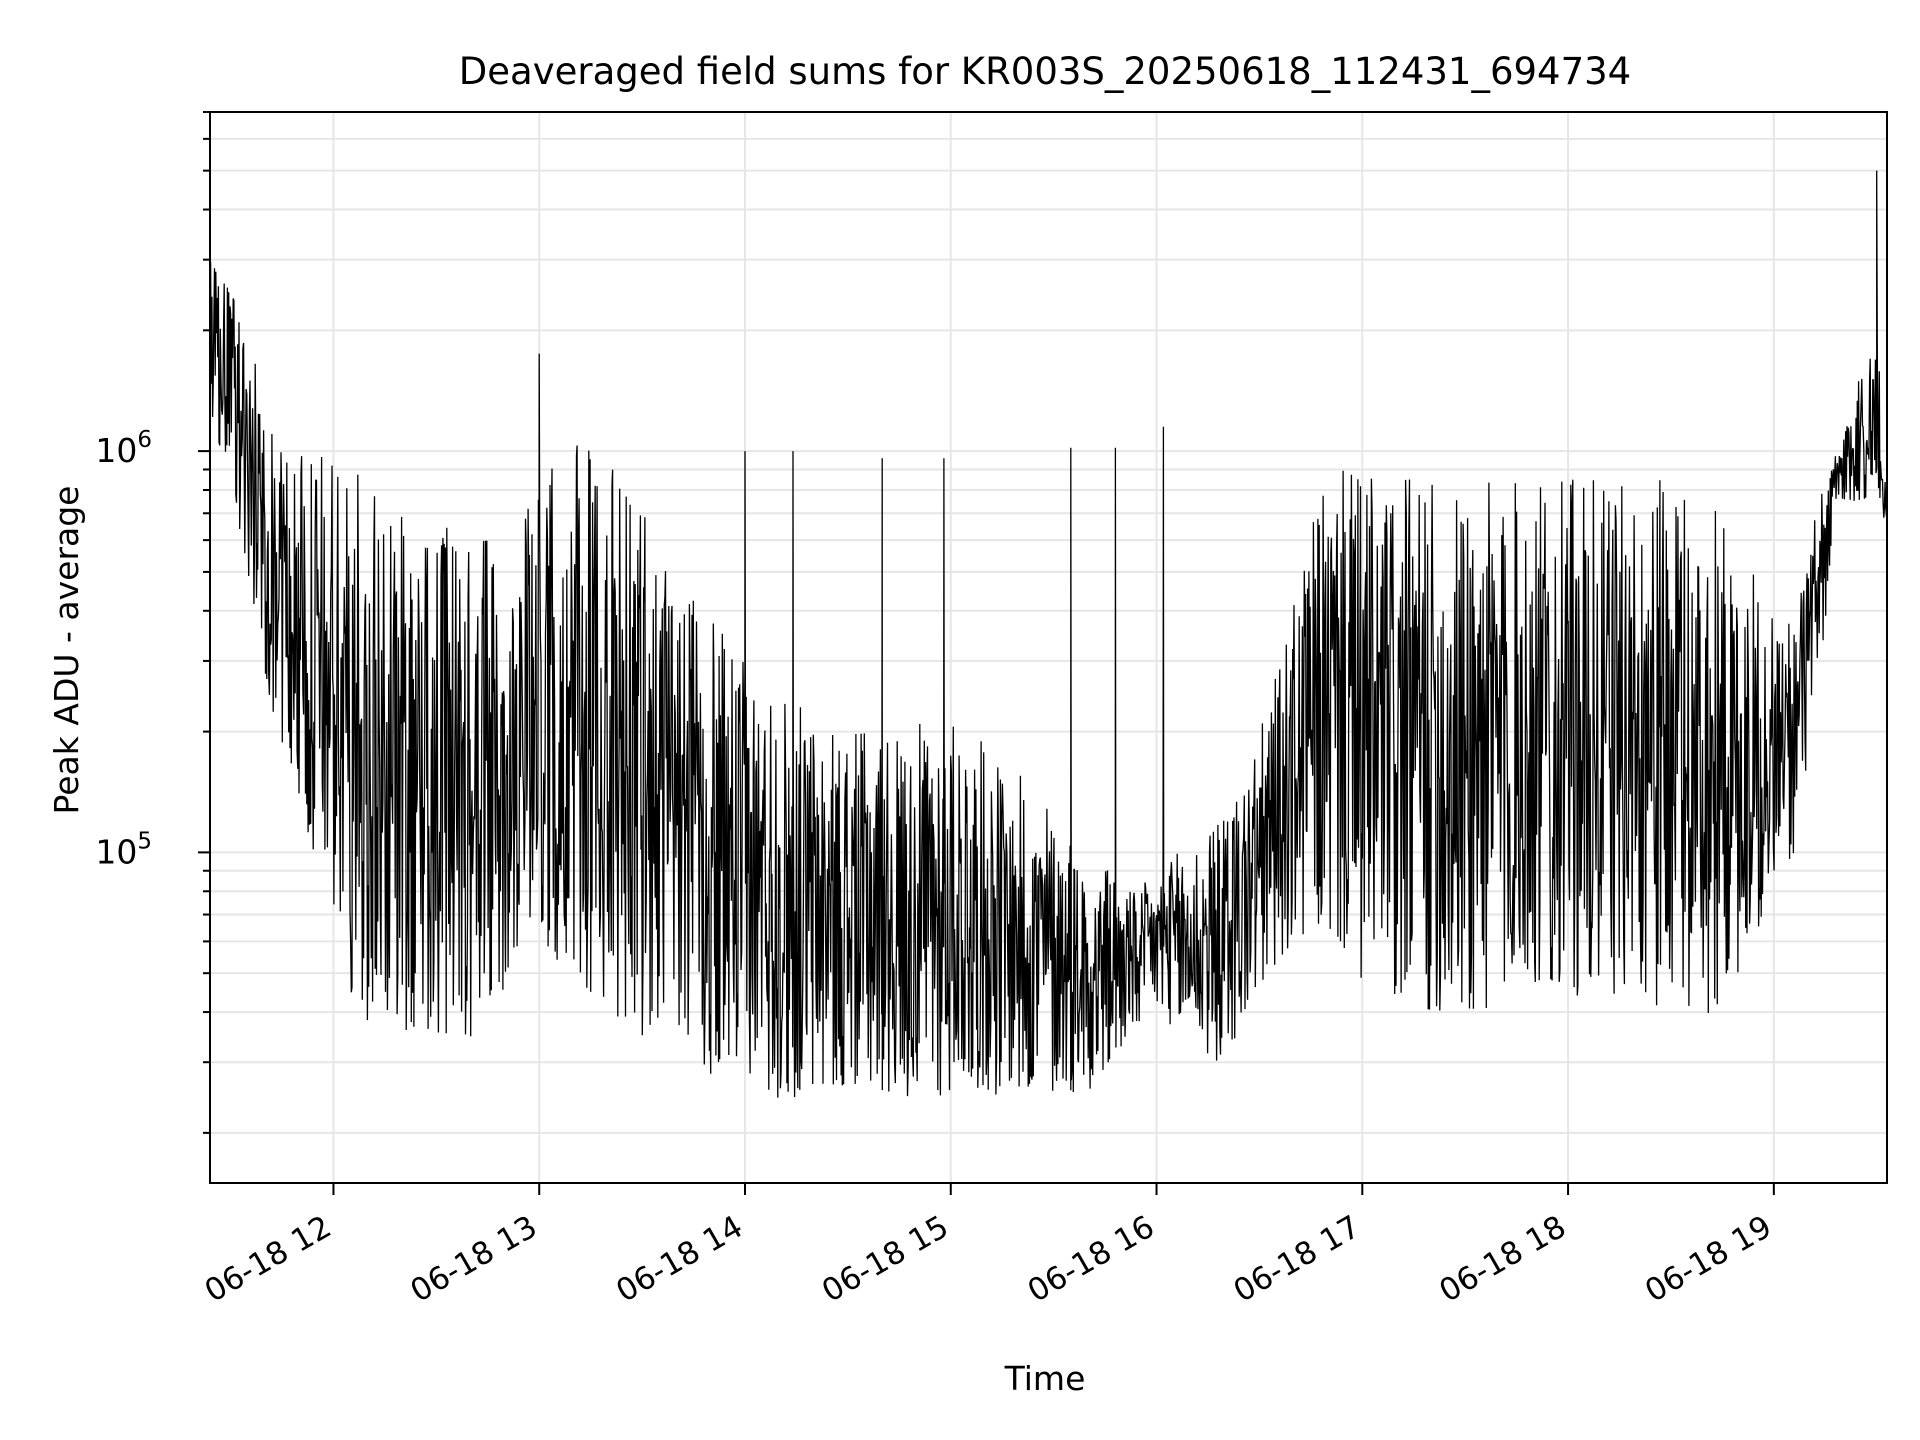 Image resolution: width=1920 pixels, height=1440 pixels. What do you see at coordinates (123, 849) in the screenshot?
I see `y-tick-label: 105` at bounding box center [123, 849].